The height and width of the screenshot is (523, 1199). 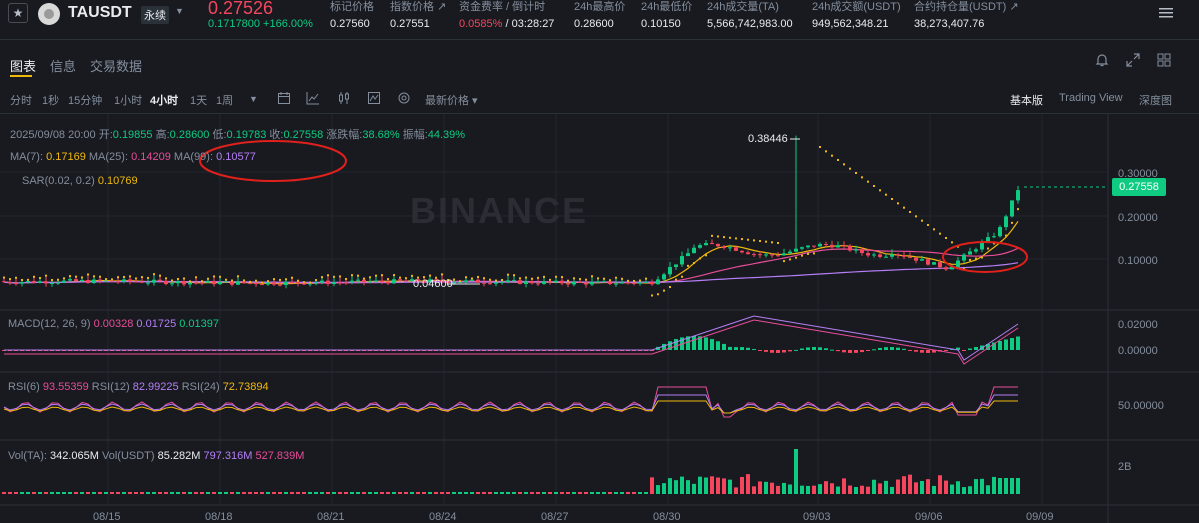 What do you see at coordinates (116, 66) in the screenshot?
I see `tab-trading-data: 交易数据` at bounding box center [116, 66].